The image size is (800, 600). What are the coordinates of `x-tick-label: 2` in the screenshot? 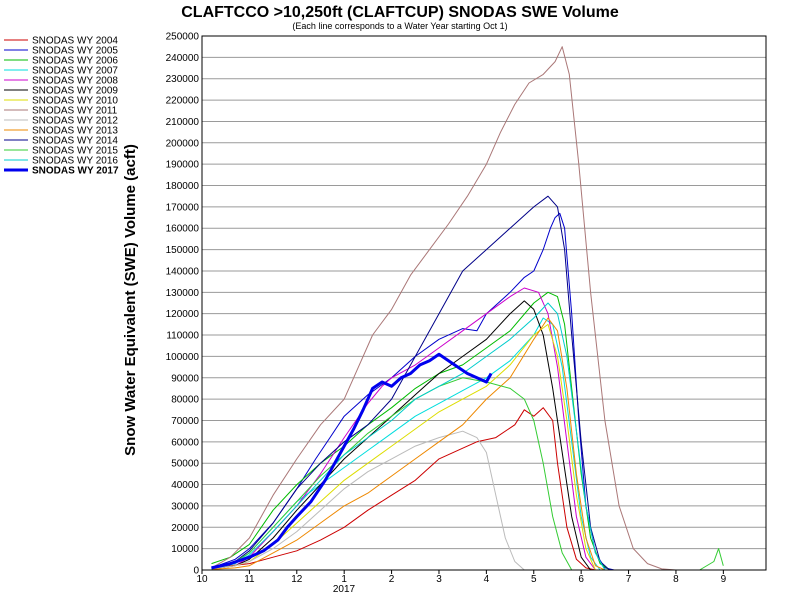 It's located at (392, 579).